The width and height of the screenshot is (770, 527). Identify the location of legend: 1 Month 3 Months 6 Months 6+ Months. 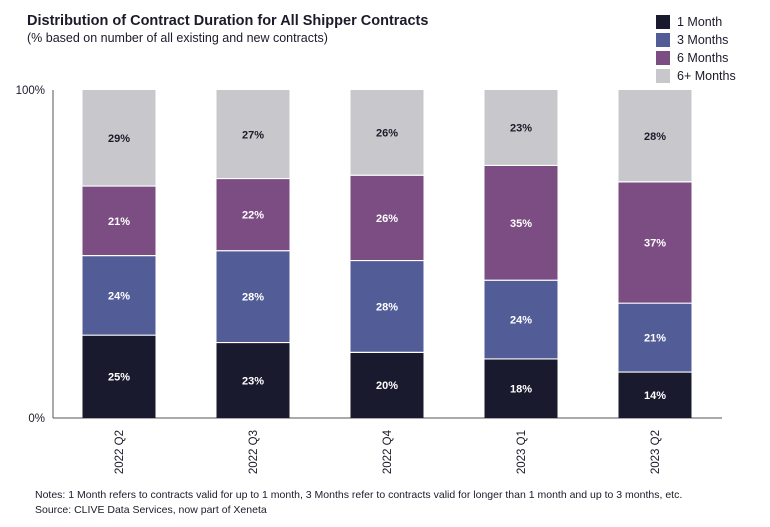
(696, 49).